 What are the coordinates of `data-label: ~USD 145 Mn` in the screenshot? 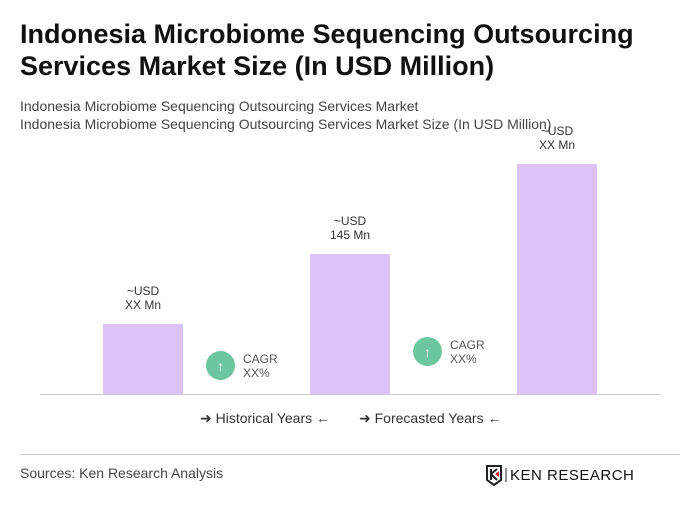 It's located at (350, 228).